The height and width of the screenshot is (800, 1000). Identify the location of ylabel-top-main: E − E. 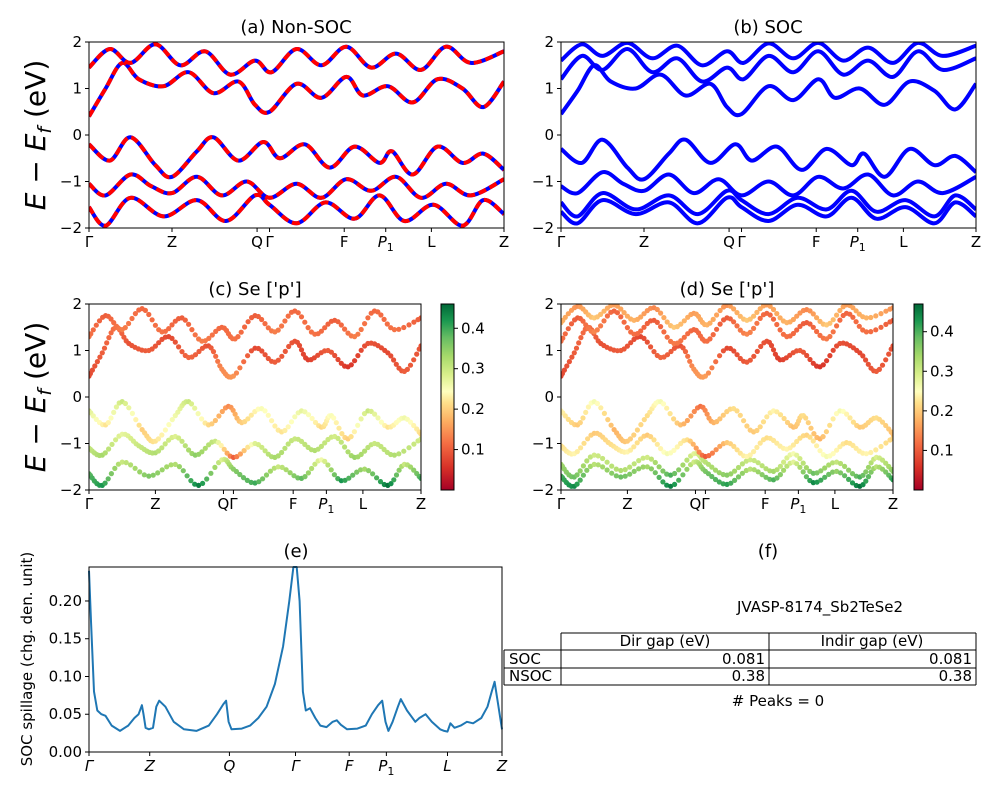
(35, 171).